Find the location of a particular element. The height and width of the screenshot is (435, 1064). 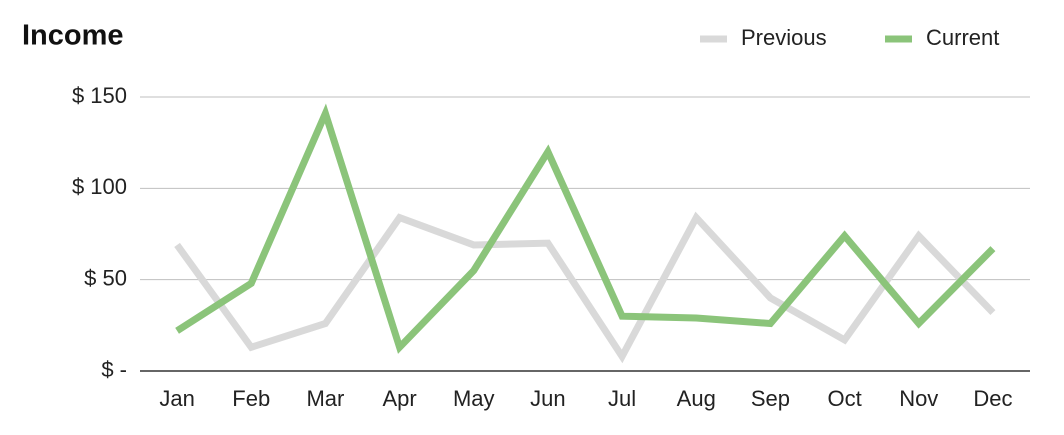

legend-label: Previous is located at coordinates (784, 37).